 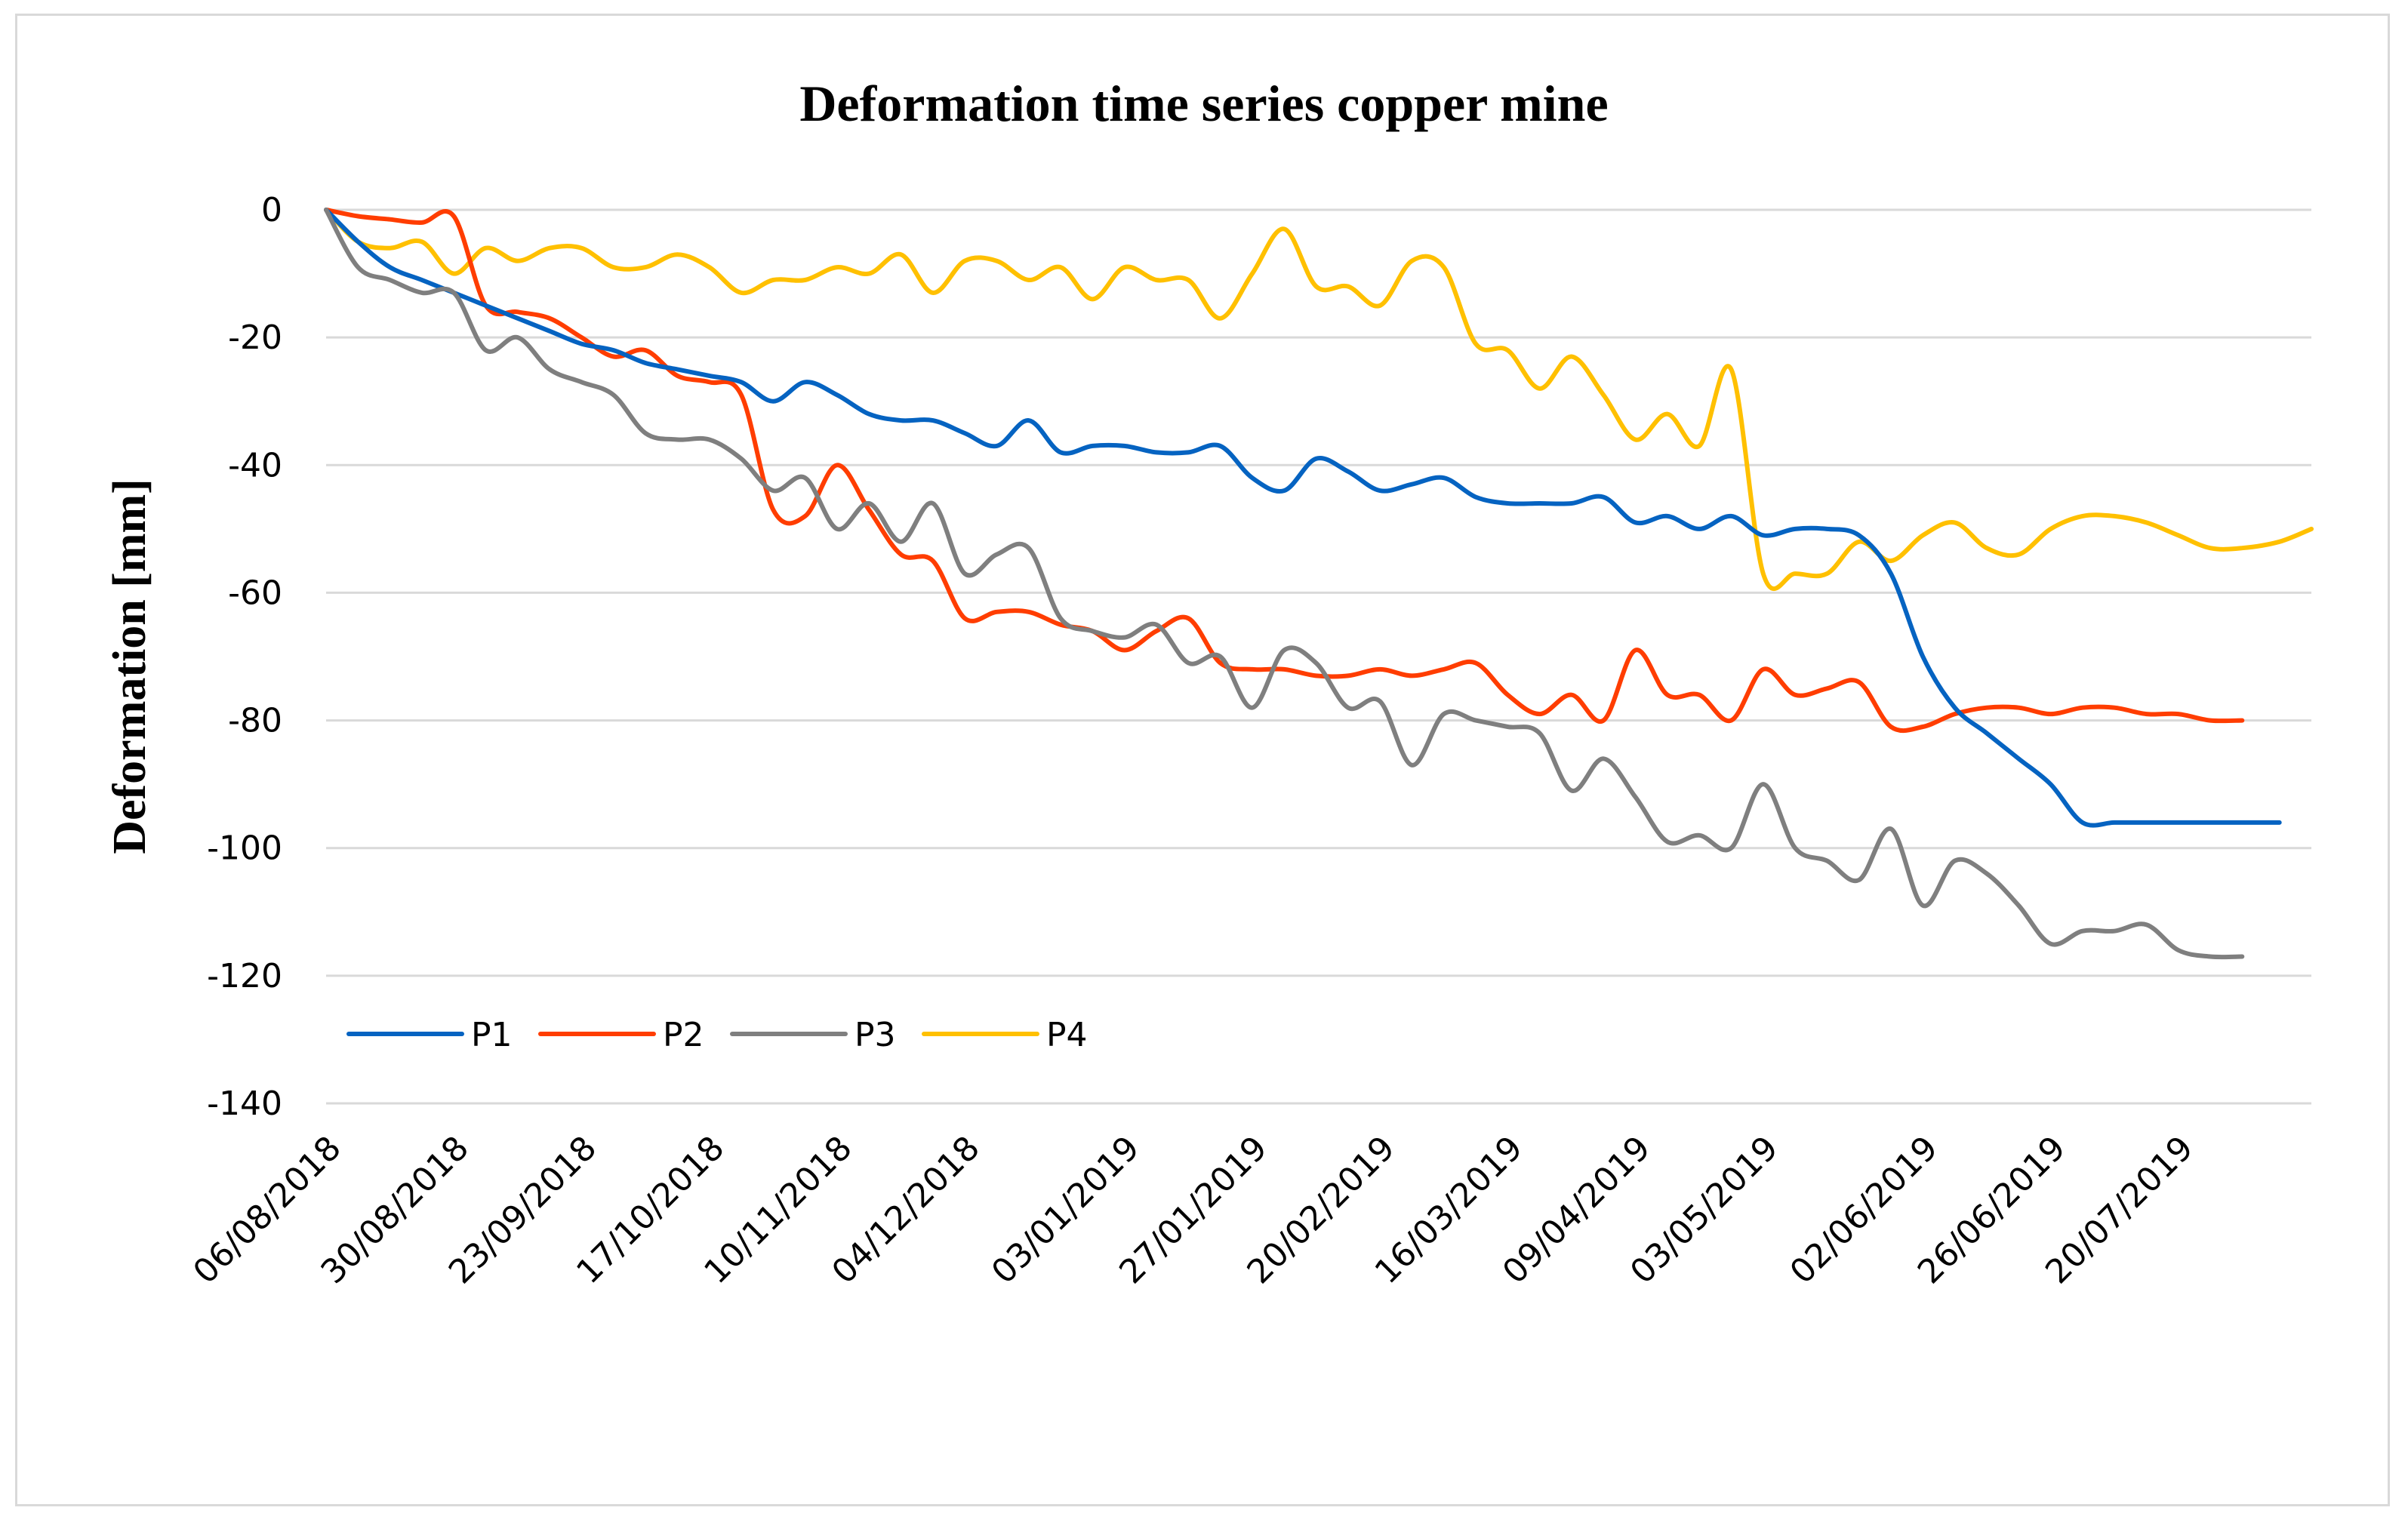 What do you see at coordinates (1203, 103) in the screenshot?
I see `chart-title: Deformation time series copper mine` at bounding box center [1203, 103].